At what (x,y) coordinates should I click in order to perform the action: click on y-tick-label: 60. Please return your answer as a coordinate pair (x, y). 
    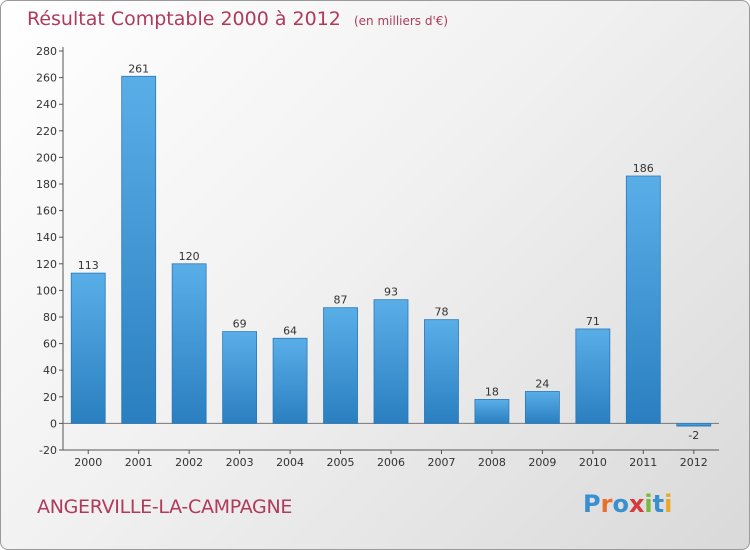
    Looking at the image, I should click on (50, 344).